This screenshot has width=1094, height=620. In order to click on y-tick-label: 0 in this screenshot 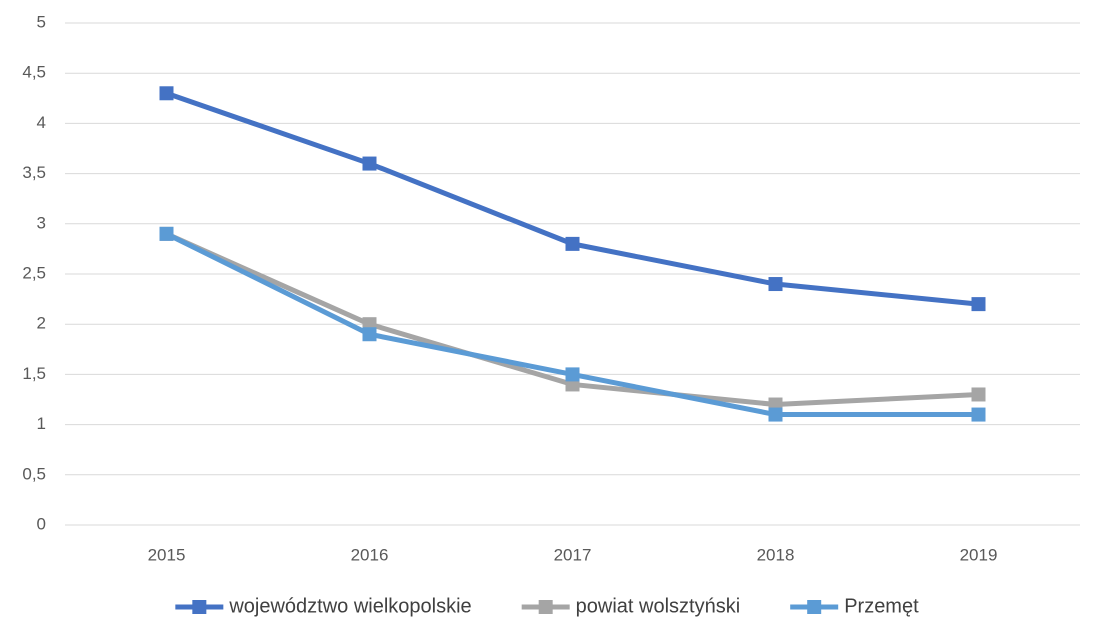, I will do `click(41, 523)`.